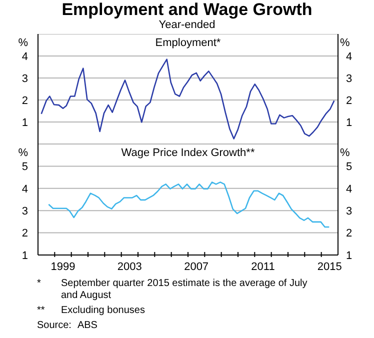  What do you see at coordinates (329, 267) in the screenshot?
I see `x-tick-label: 2015` at bounding box center [329, 267].